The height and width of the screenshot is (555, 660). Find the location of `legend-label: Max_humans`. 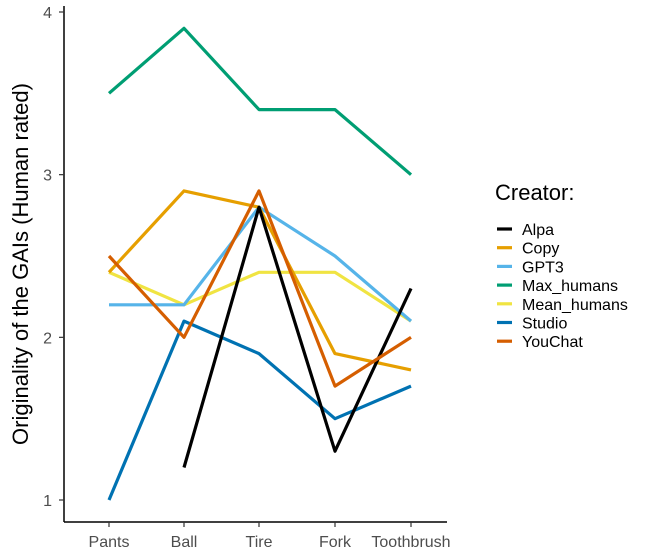

legend-label: Max_humans is located at coordinates (570, 286).